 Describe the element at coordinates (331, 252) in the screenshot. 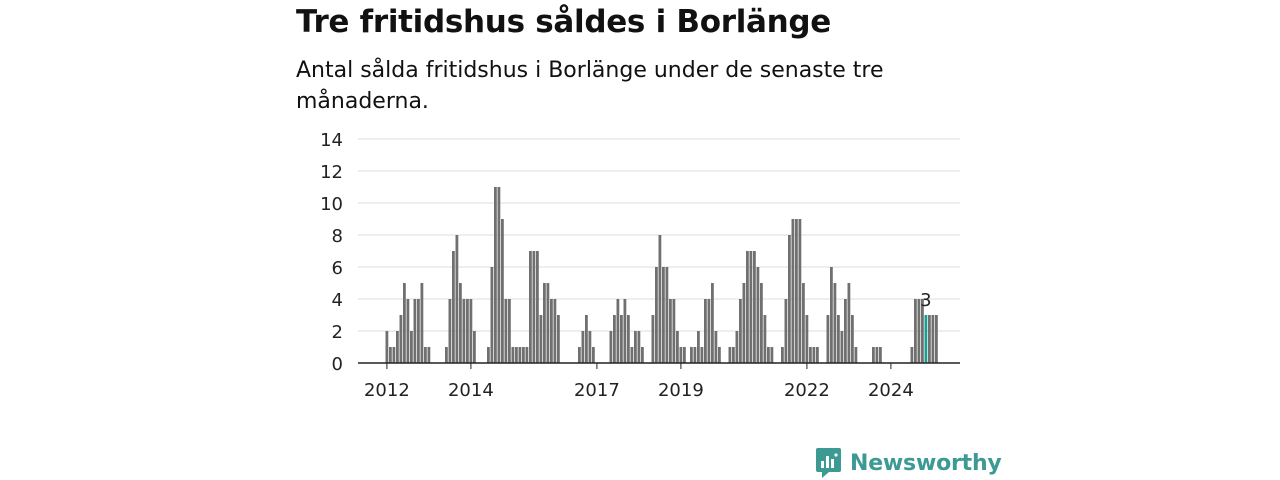

I see `y-axis-ticks: 0 2 4 6 8 10 12 14` at that location.